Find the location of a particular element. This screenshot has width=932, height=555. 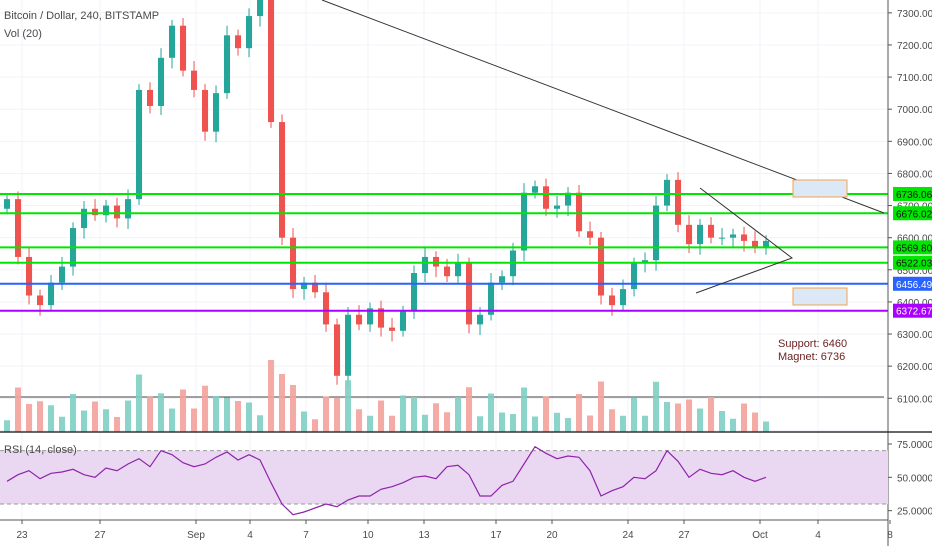

price-tick-label: 6200.00 is located at coordinates (914, 367).